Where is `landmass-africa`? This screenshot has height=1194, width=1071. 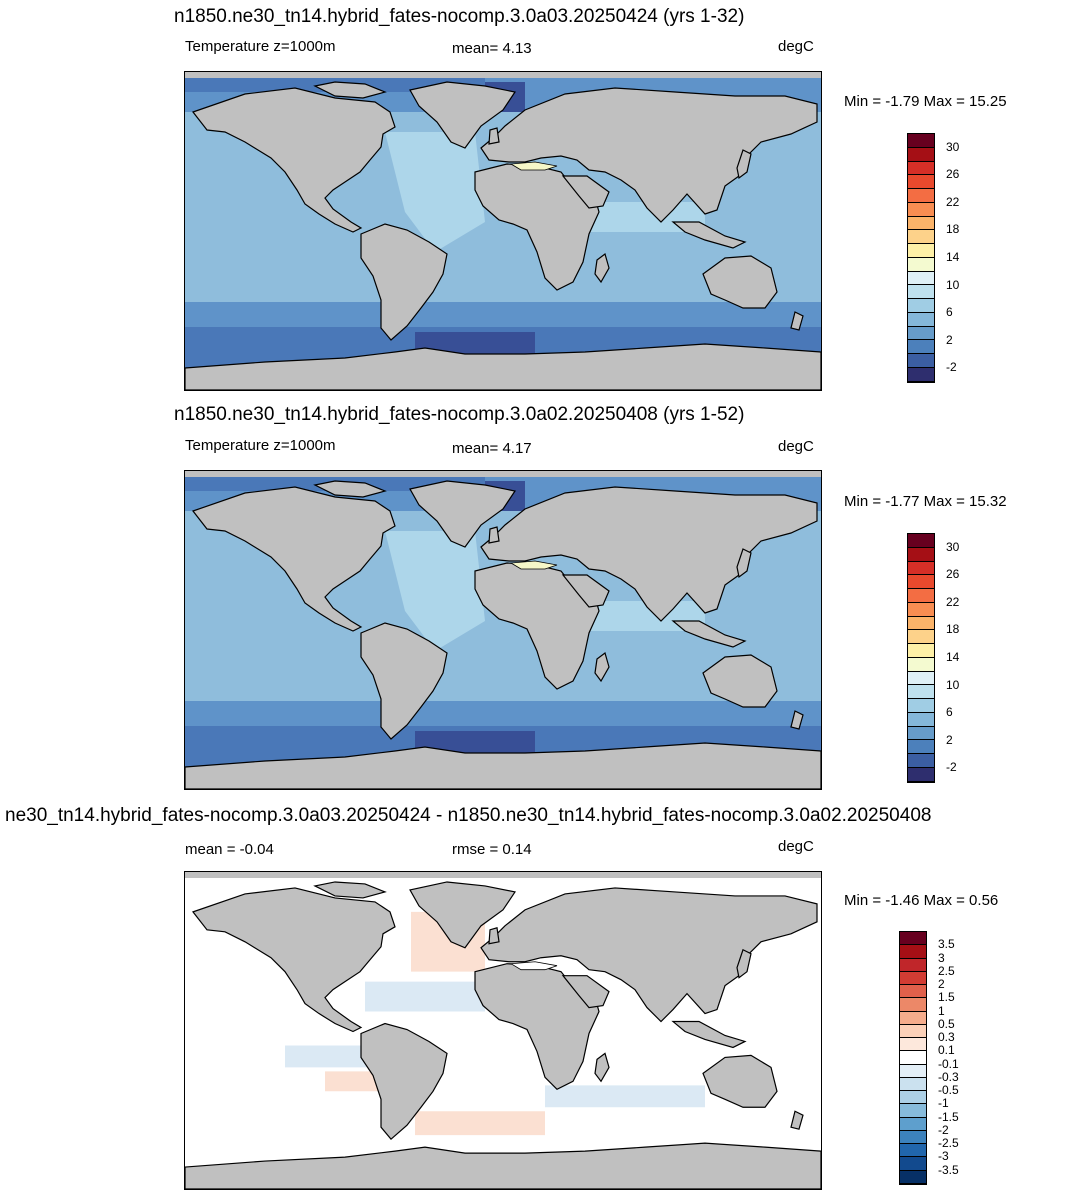
landmass-africa is located at coordinates (537, 227).